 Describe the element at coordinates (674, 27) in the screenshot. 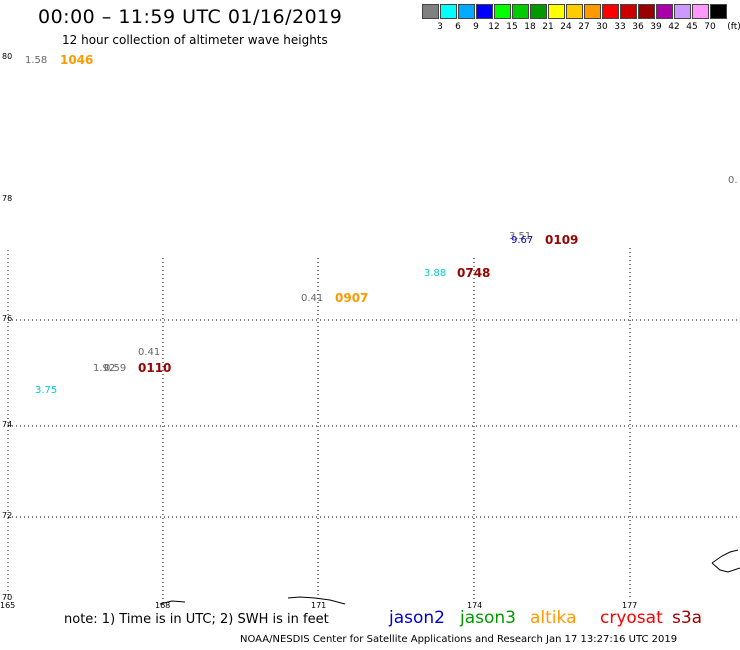

I see `colorbar-label: 42` at that location.